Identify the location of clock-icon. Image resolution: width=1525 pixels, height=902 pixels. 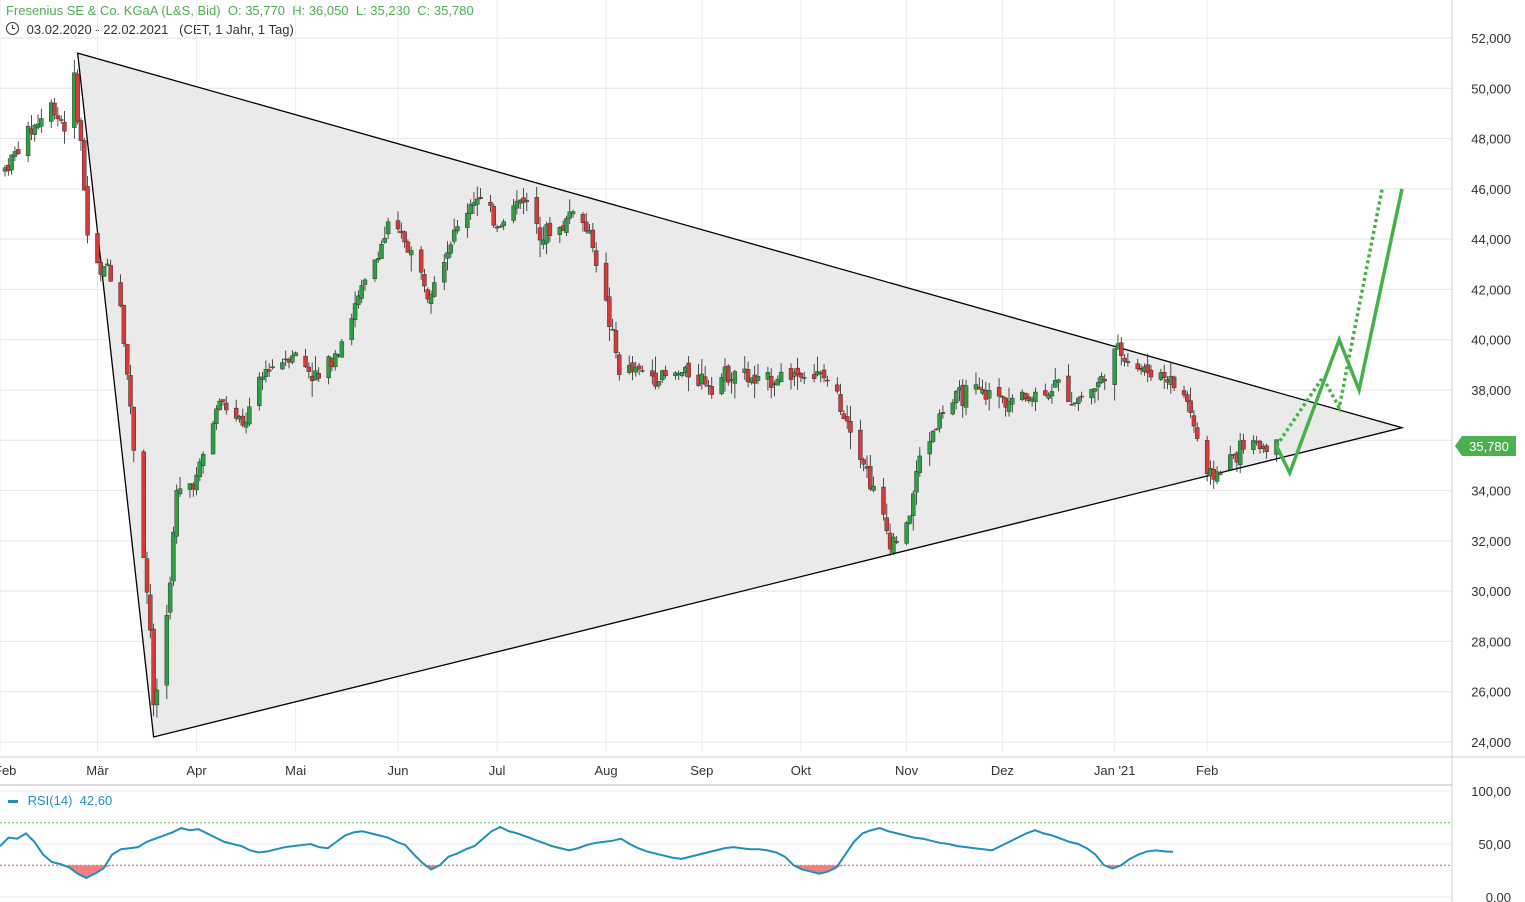
(12, 28).